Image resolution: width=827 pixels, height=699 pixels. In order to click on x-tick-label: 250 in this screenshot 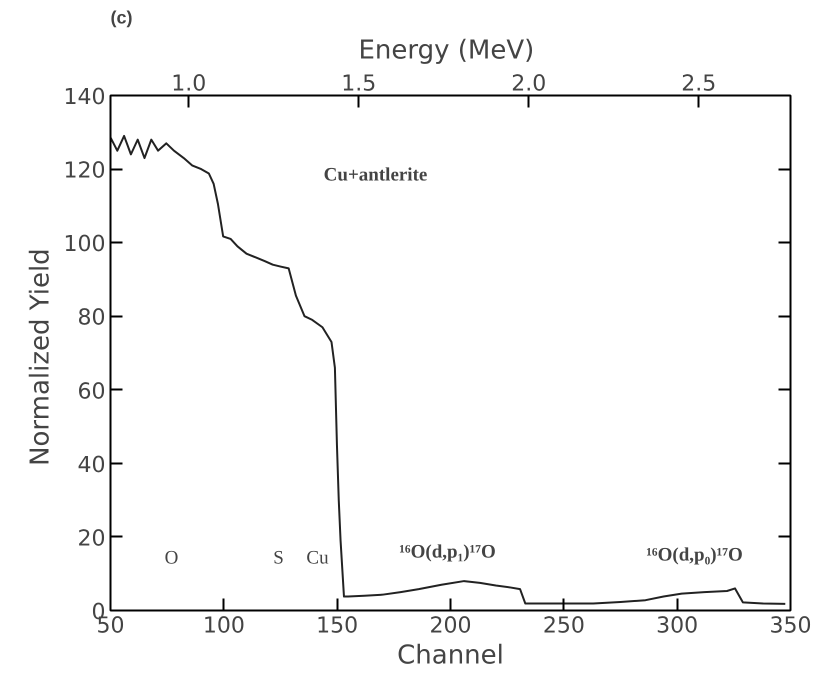, I will do `click(563, 626)`.